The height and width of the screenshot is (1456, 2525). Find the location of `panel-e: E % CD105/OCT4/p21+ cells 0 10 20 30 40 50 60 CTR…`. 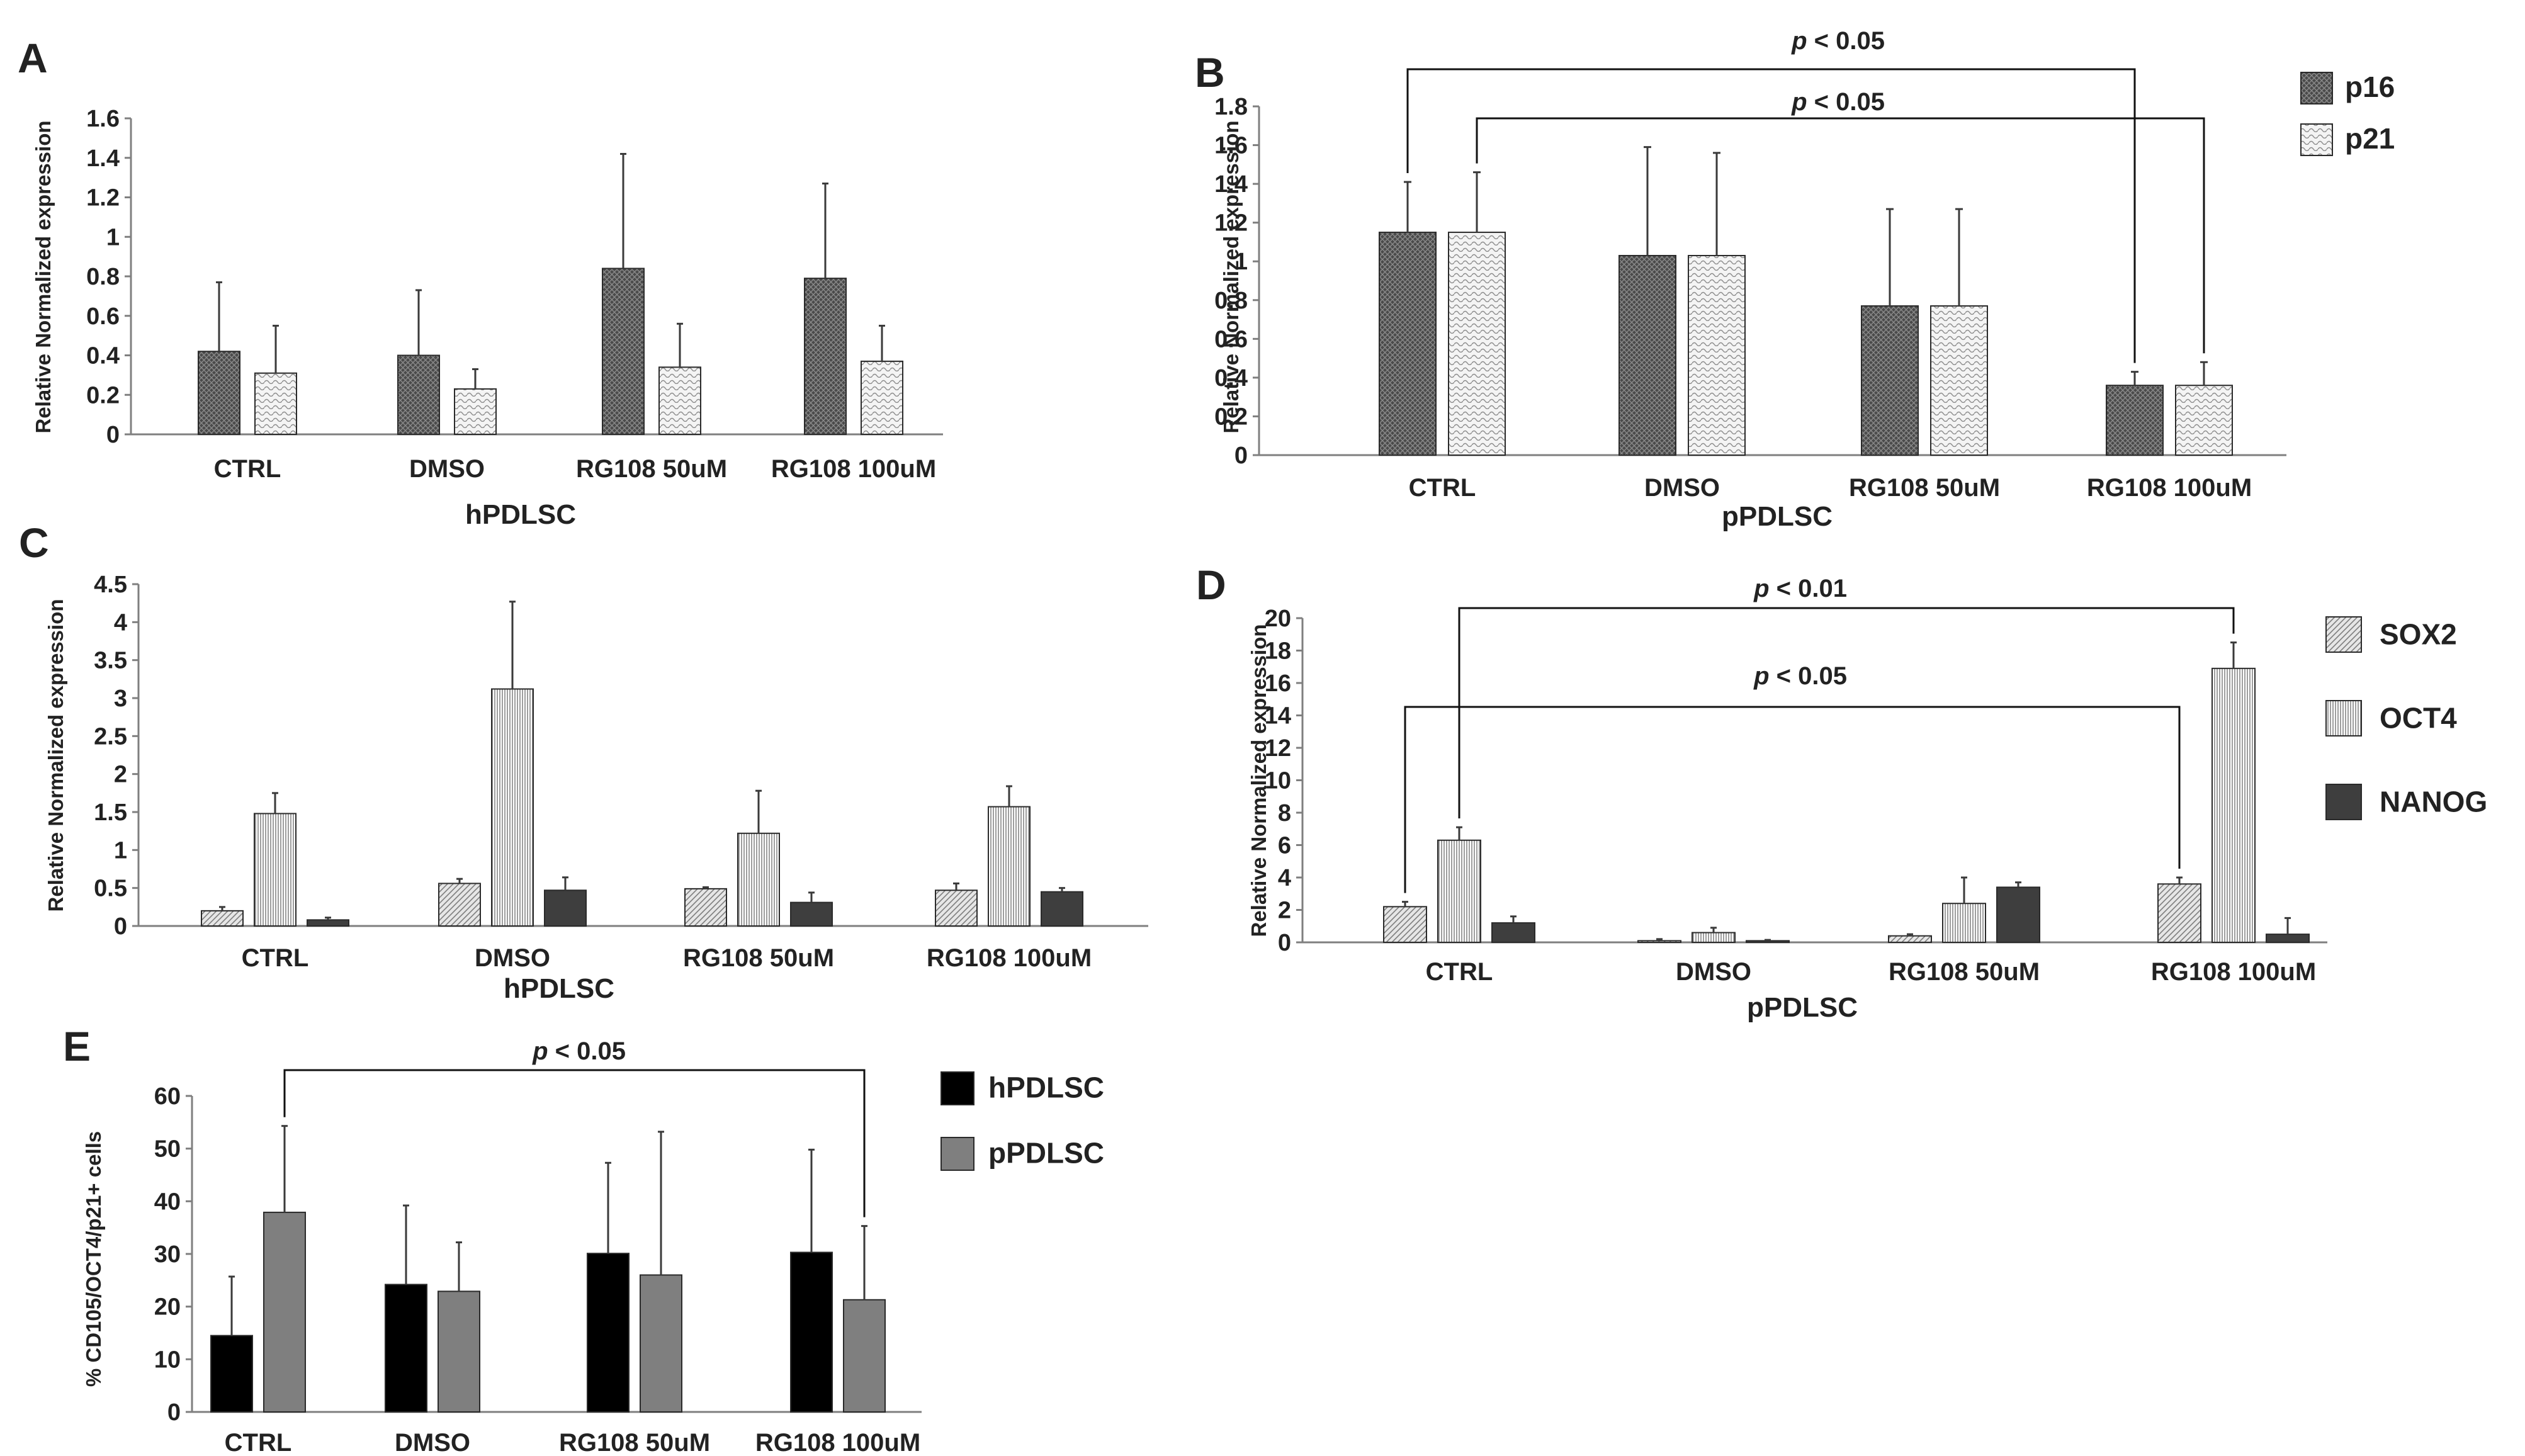

panel-e: E % CD105/OCT4/p21+ cells 0 10 20 30 40 50 60 CTR… is located at coordinates (584, 1239).